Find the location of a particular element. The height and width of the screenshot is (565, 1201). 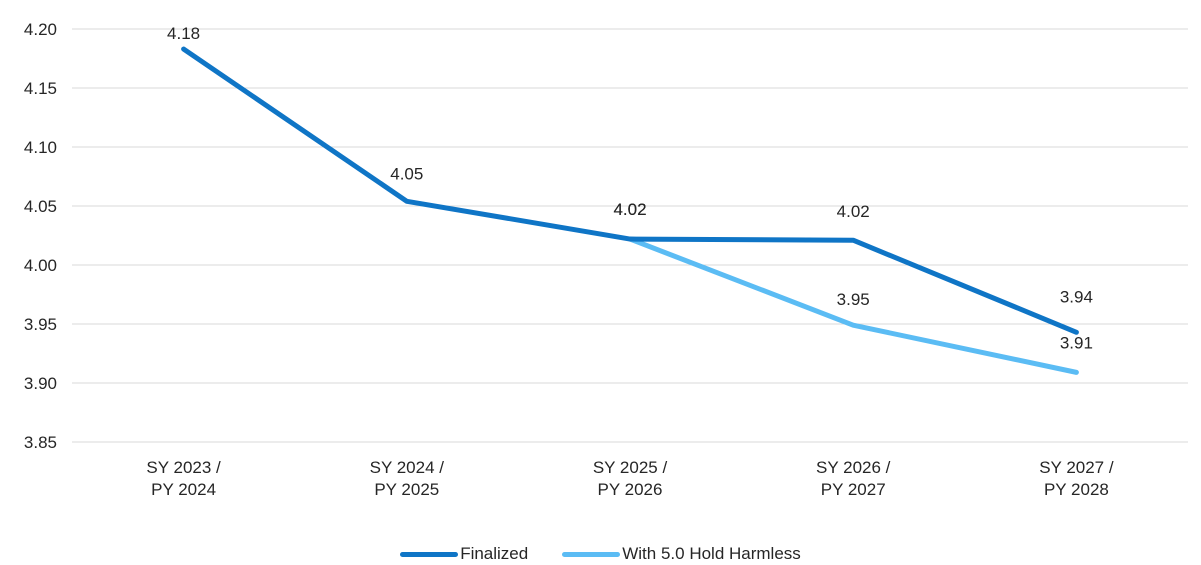

data-label: 3.91 is located at coordinates (1076, 342).